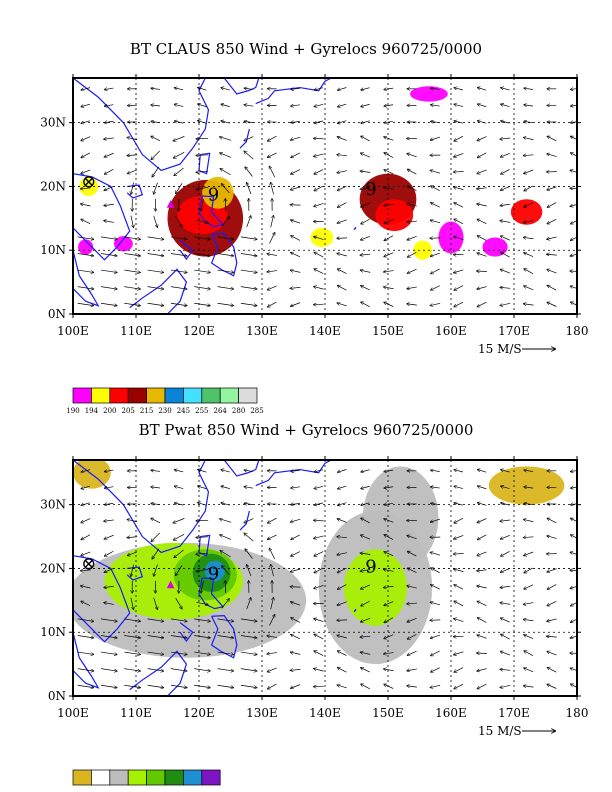  I want to click on x-tick-label: 170E, so click(514, 713).